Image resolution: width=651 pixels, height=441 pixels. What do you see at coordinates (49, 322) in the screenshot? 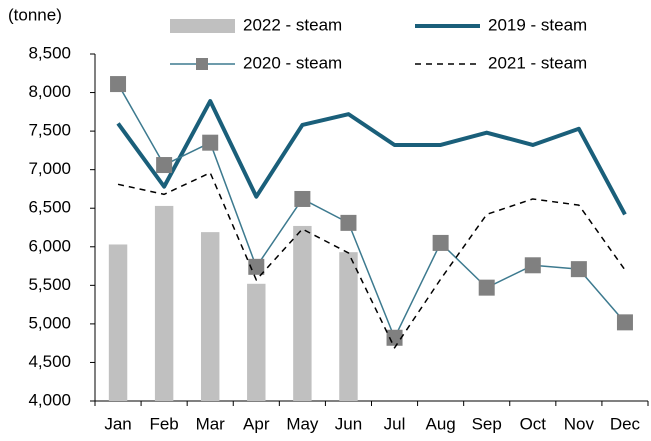
I see `y-tick-label: 5,000` at bounding box center [49, 322].